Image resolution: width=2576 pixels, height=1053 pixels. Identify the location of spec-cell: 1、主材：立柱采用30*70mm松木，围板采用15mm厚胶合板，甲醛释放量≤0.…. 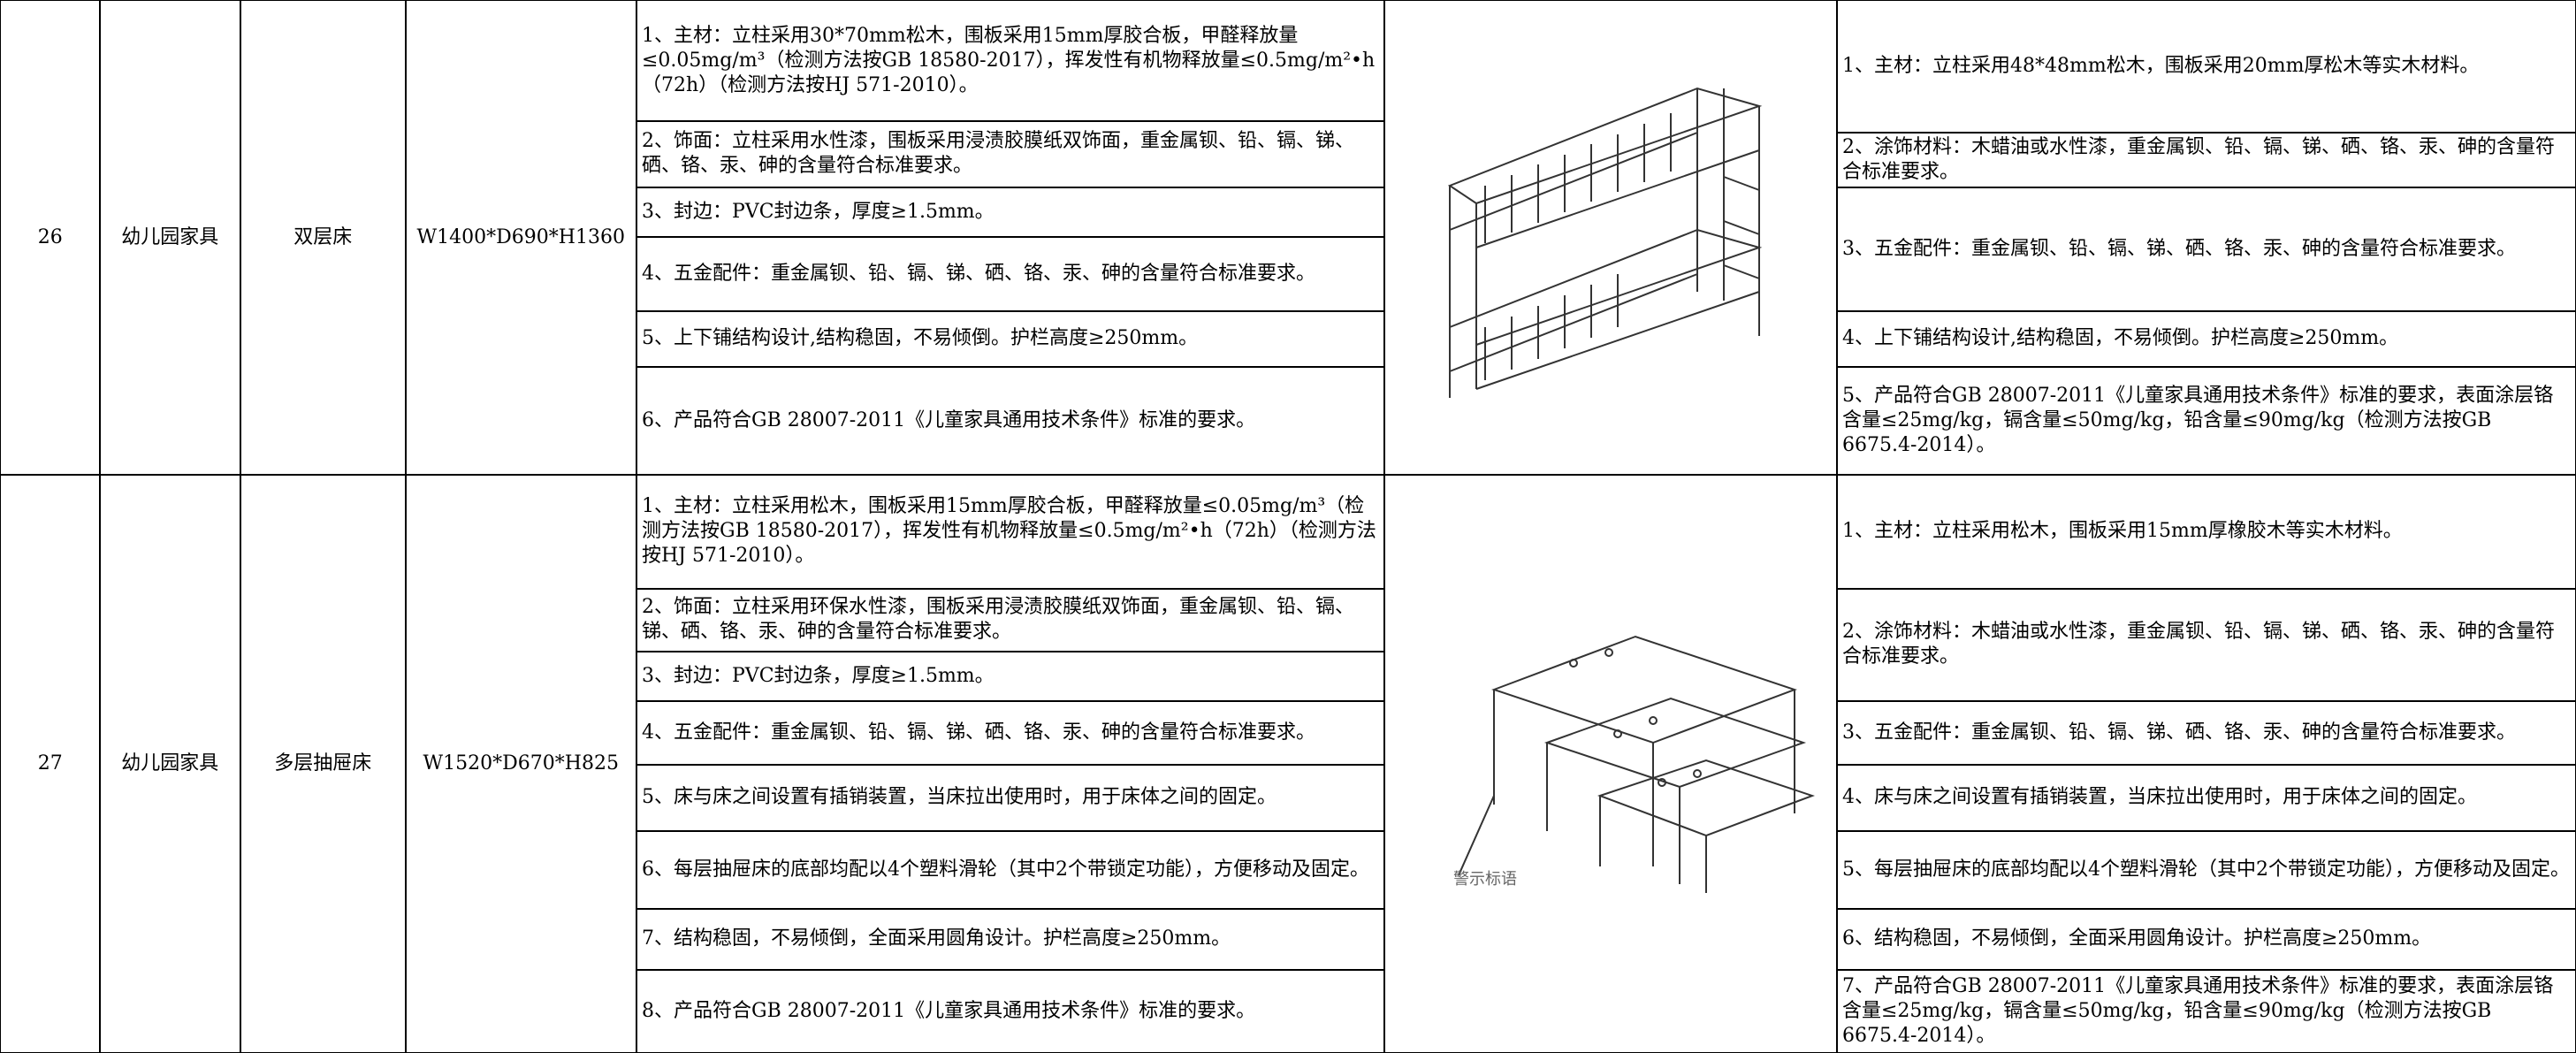
(1010, 61).